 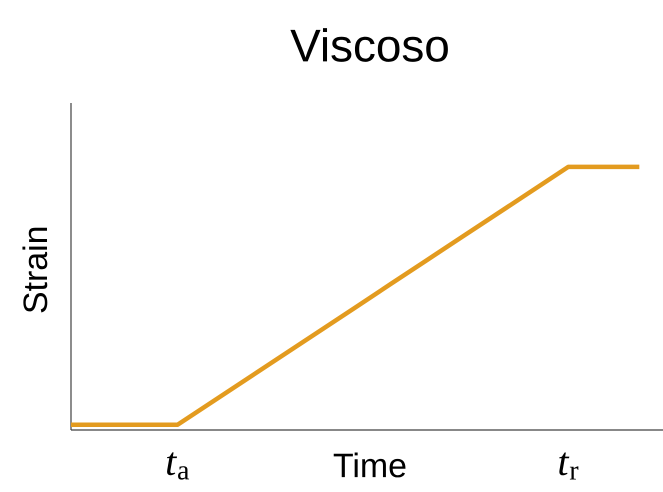 What do you see at coordinates (568, 466) in the screenshot?
I see `x-tick-label: t$_{r}$` at bounding box center [568, 466].